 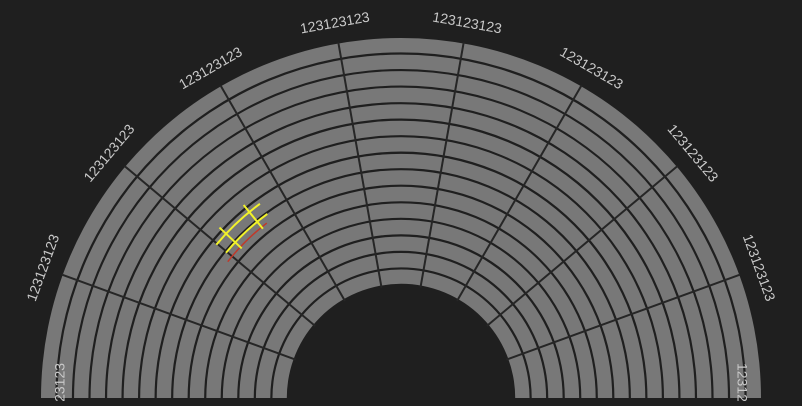 I want to click on selection-highlight, so click(x=241, y=233).